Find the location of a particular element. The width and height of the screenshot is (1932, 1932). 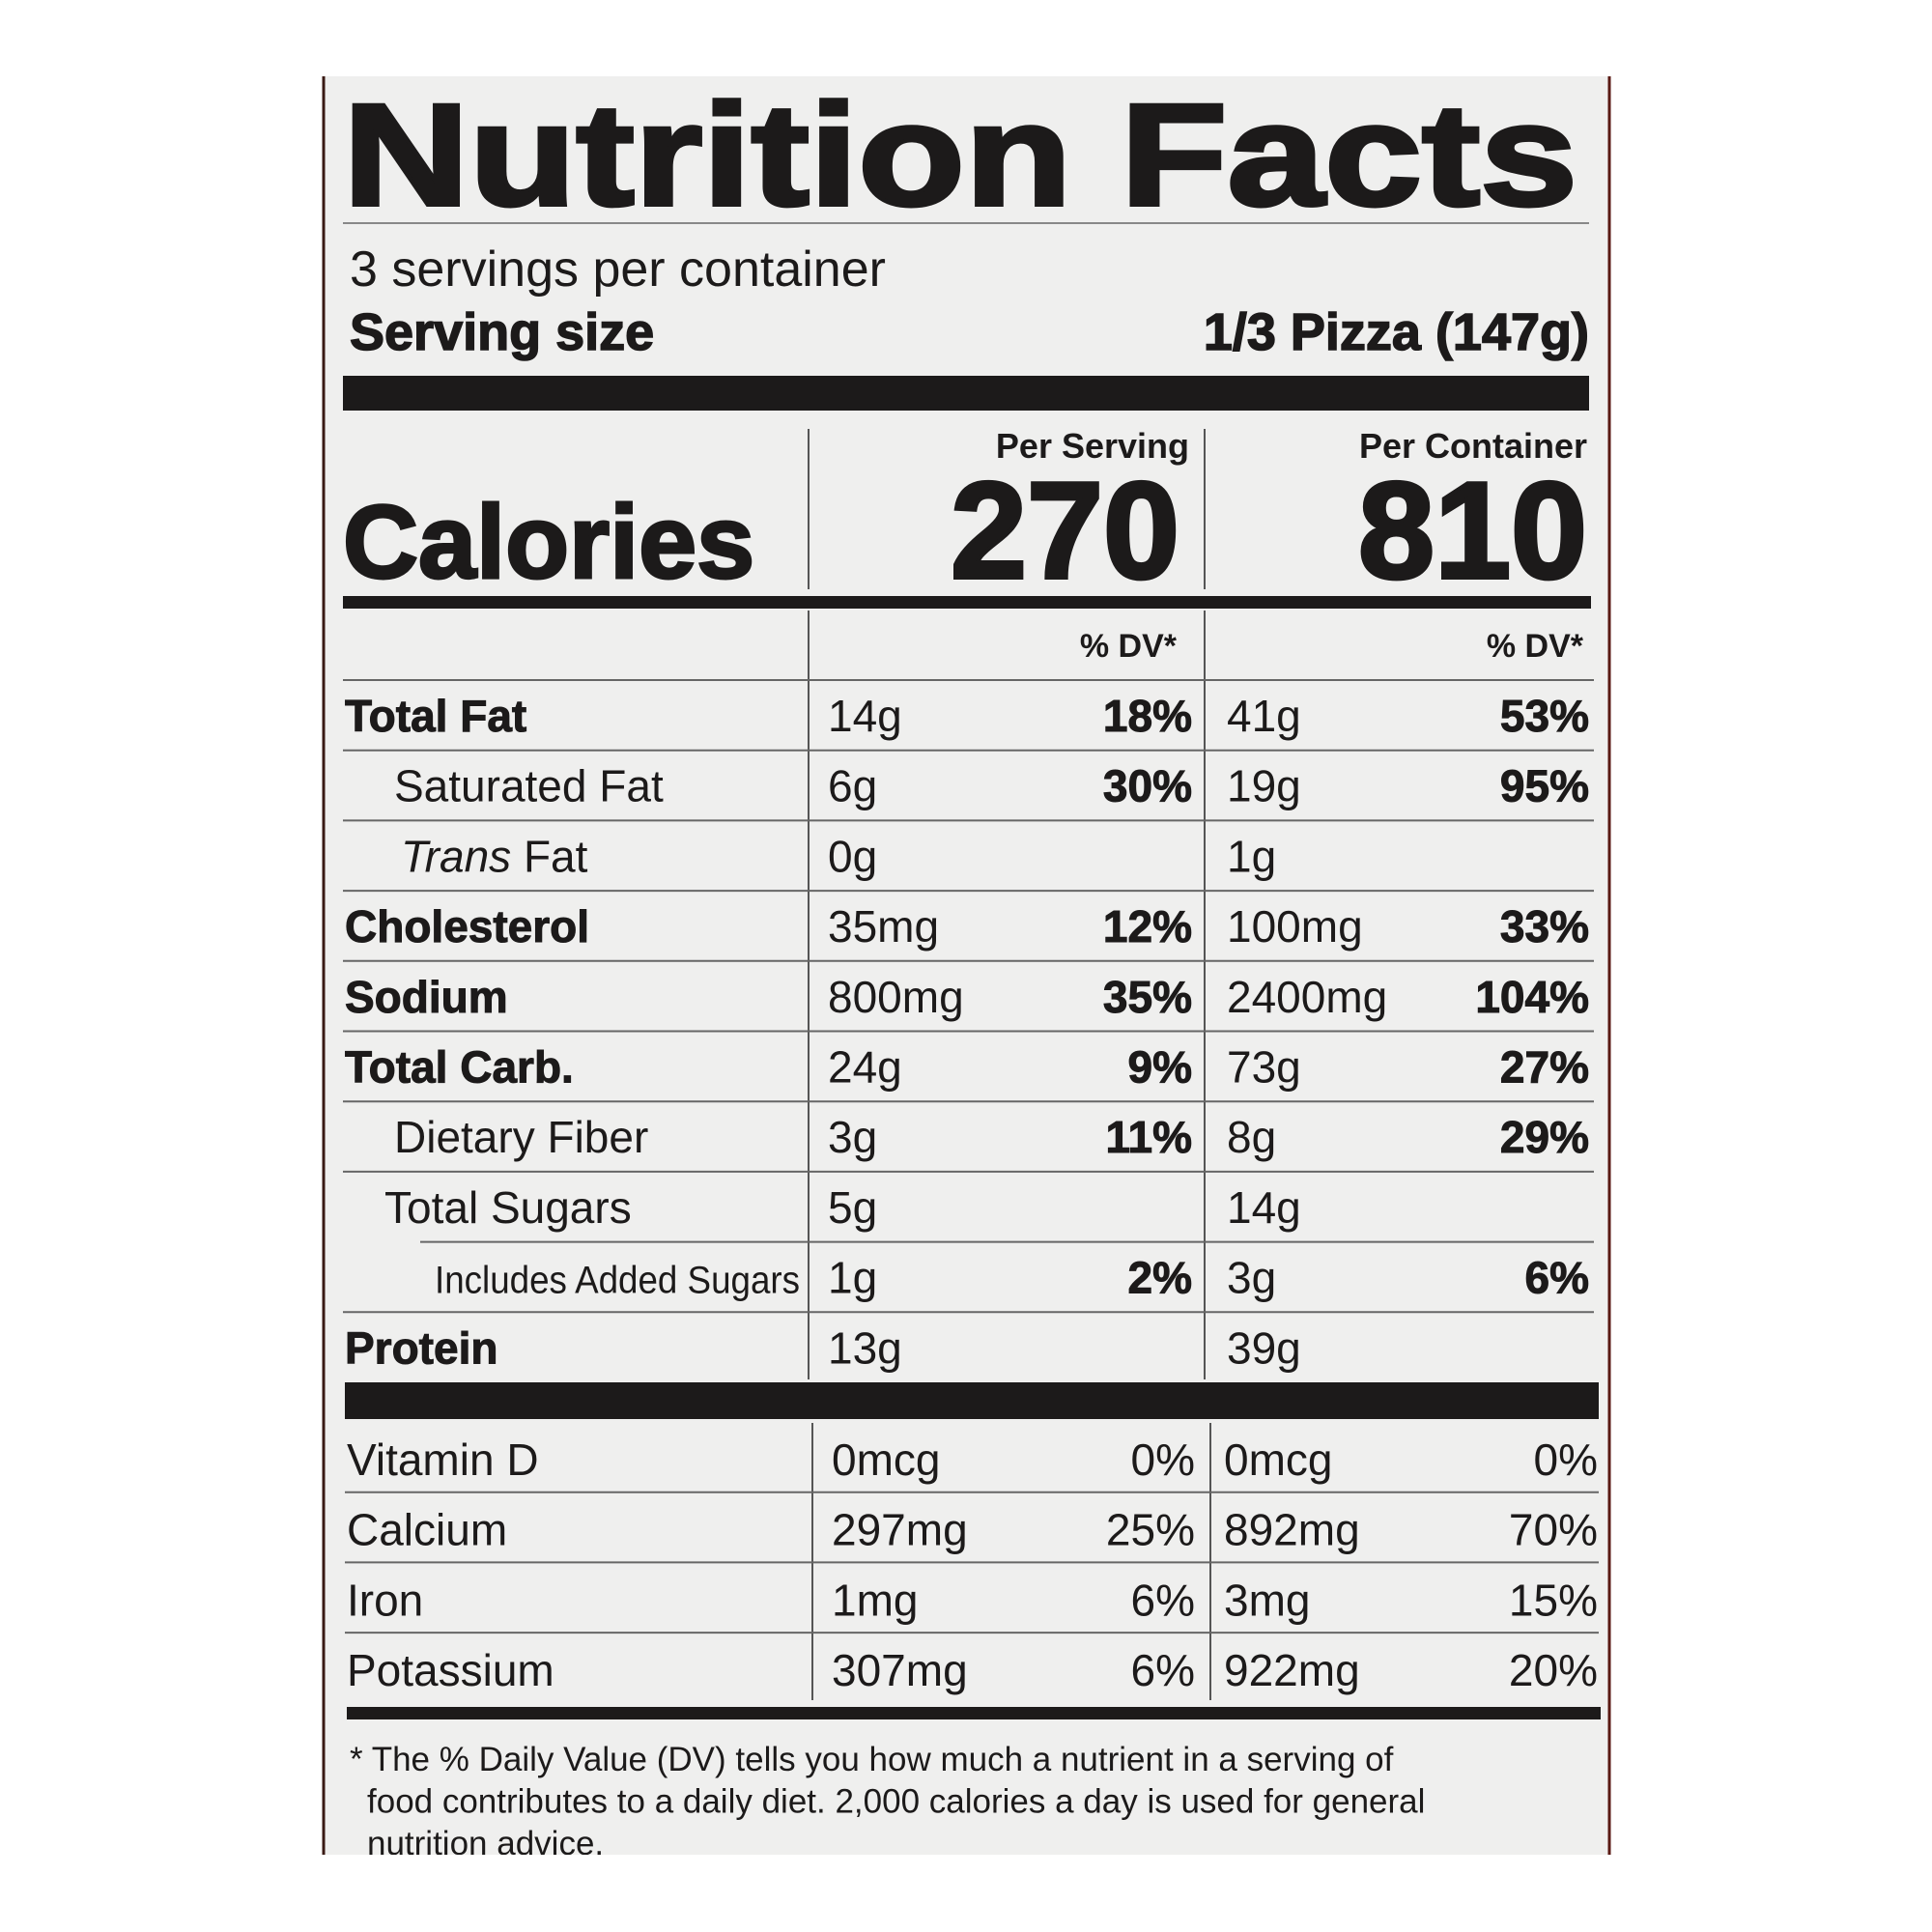

dv-per-serving: 18% is located at coordinates (1147, 716).